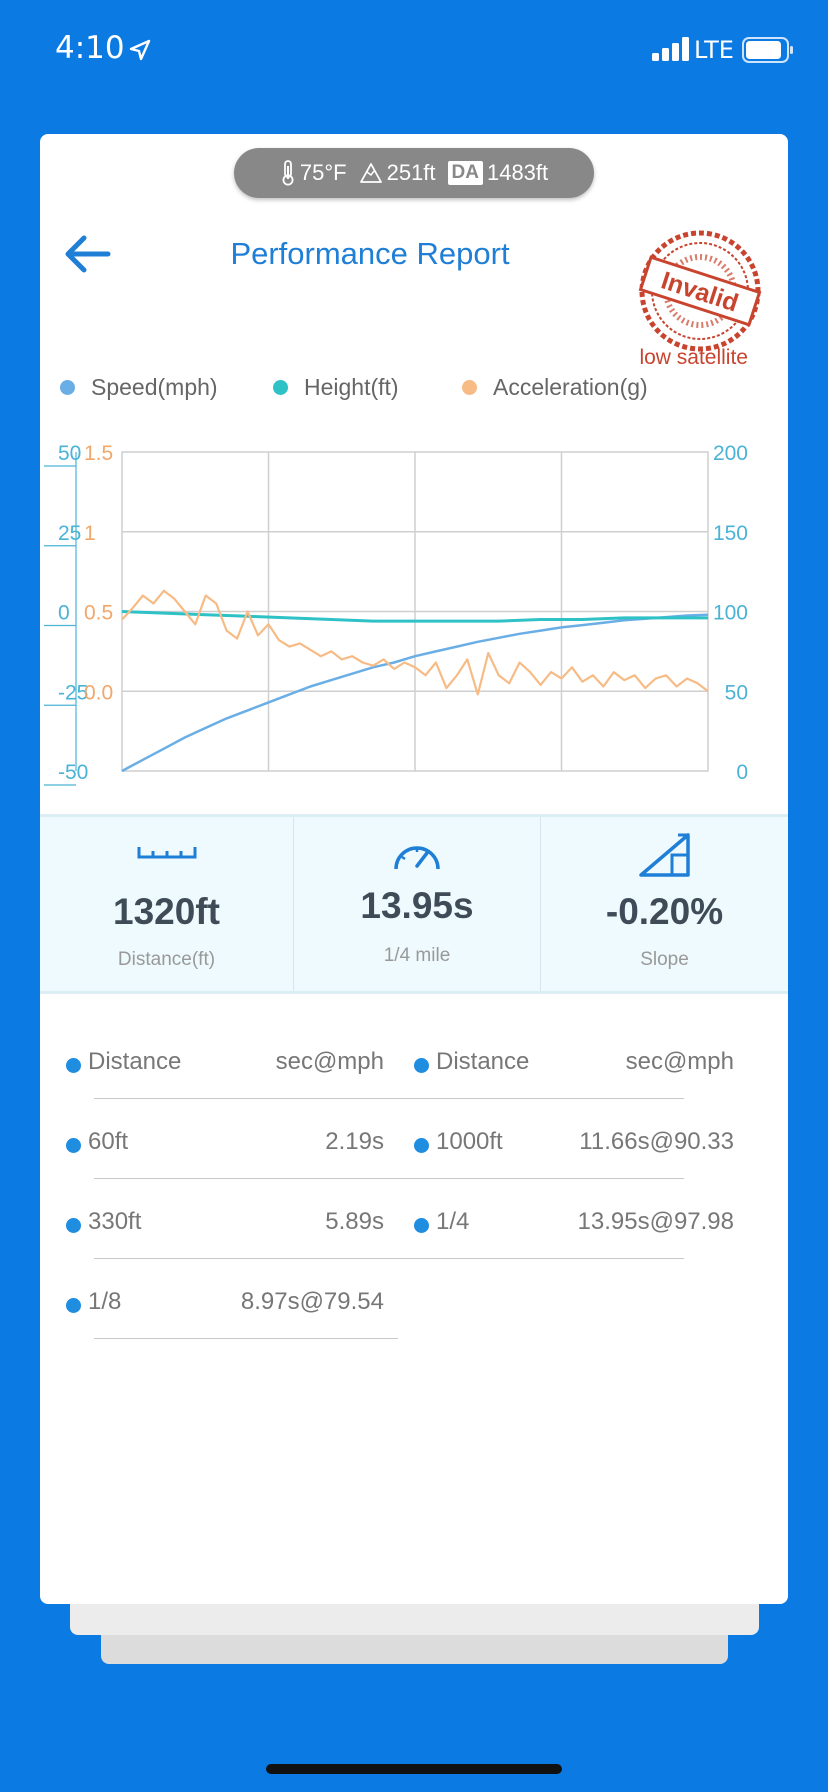 This screenshot has width=828, height=1792. Describe the element at coordinates (280, 387) in the screenshot. I see `legend-height-dot` at that location.